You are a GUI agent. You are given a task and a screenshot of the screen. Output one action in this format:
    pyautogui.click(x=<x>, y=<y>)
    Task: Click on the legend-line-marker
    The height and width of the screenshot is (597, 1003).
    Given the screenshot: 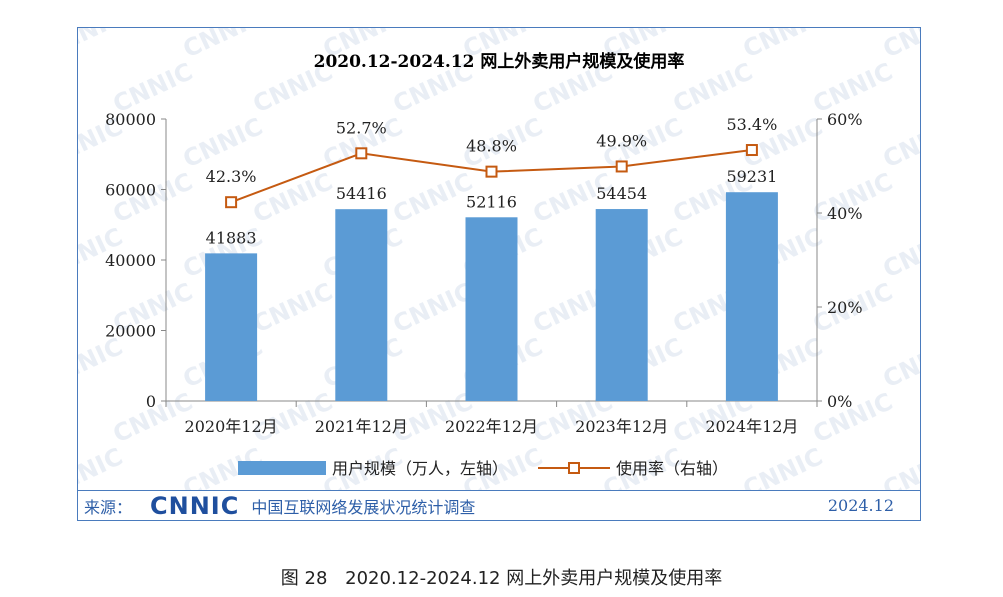 What is the action you would take?
    pyautogui.click(x=574, y=468)
    